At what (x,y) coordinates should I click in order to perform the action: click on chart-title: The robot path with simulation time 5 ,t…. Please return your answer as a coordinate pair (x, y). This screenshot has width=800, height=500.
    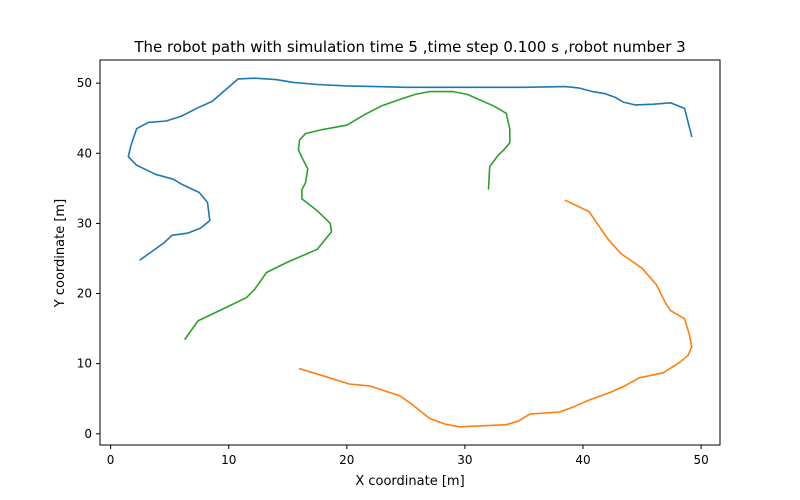
    Looking at the image, I should click on (409, 47).